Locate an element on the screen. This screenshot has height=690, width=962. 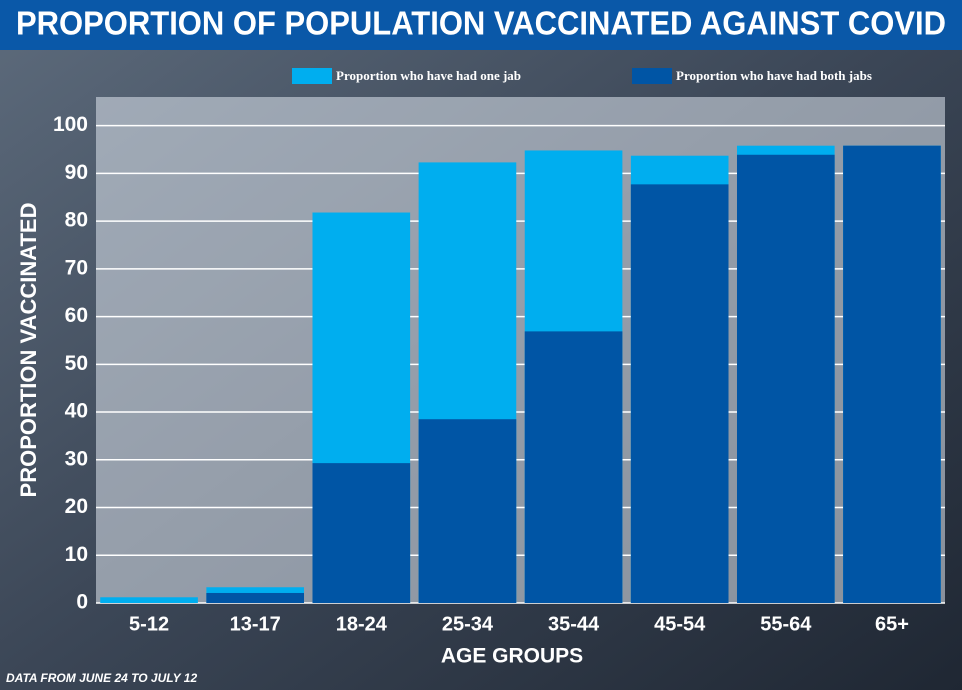
x-tick-label: 55-64 is located at coordinates (786, 624).